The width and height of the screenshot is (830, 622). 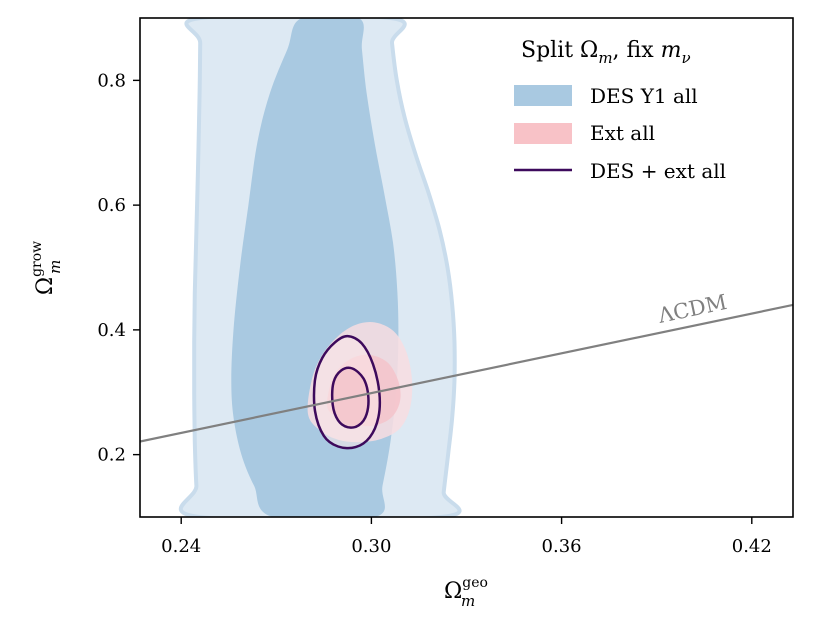 What do you see at coordinates (692, 309) in the screenshot?
I see `lcdm-label: ΛCDM` at bounding box center [692, 309].